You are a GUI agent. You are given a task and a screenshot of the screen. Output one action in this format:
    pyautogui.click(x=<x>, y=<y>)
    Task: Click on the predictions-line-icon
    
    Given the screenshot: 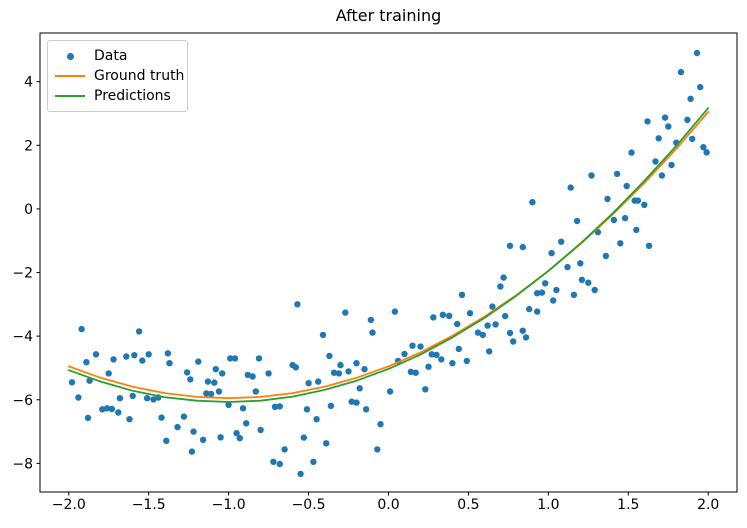 What is the action you would take?
    pyautogui.click(x=70, y=96)
    